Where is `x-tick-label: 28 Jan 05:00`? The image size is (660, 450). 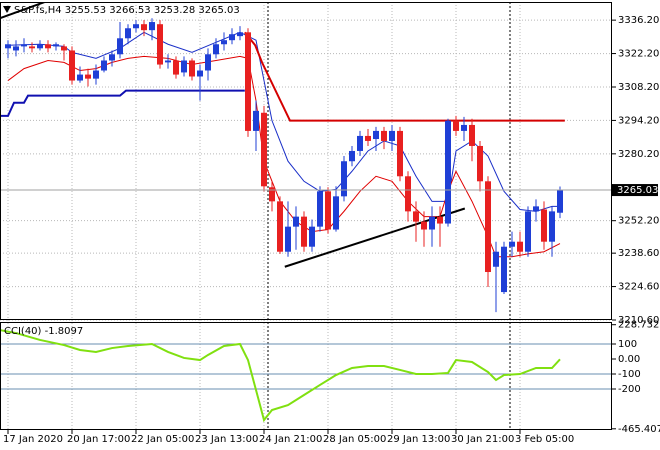
x-tick-label: 28 Jan 05:00 is located at coordinates (354, 439).